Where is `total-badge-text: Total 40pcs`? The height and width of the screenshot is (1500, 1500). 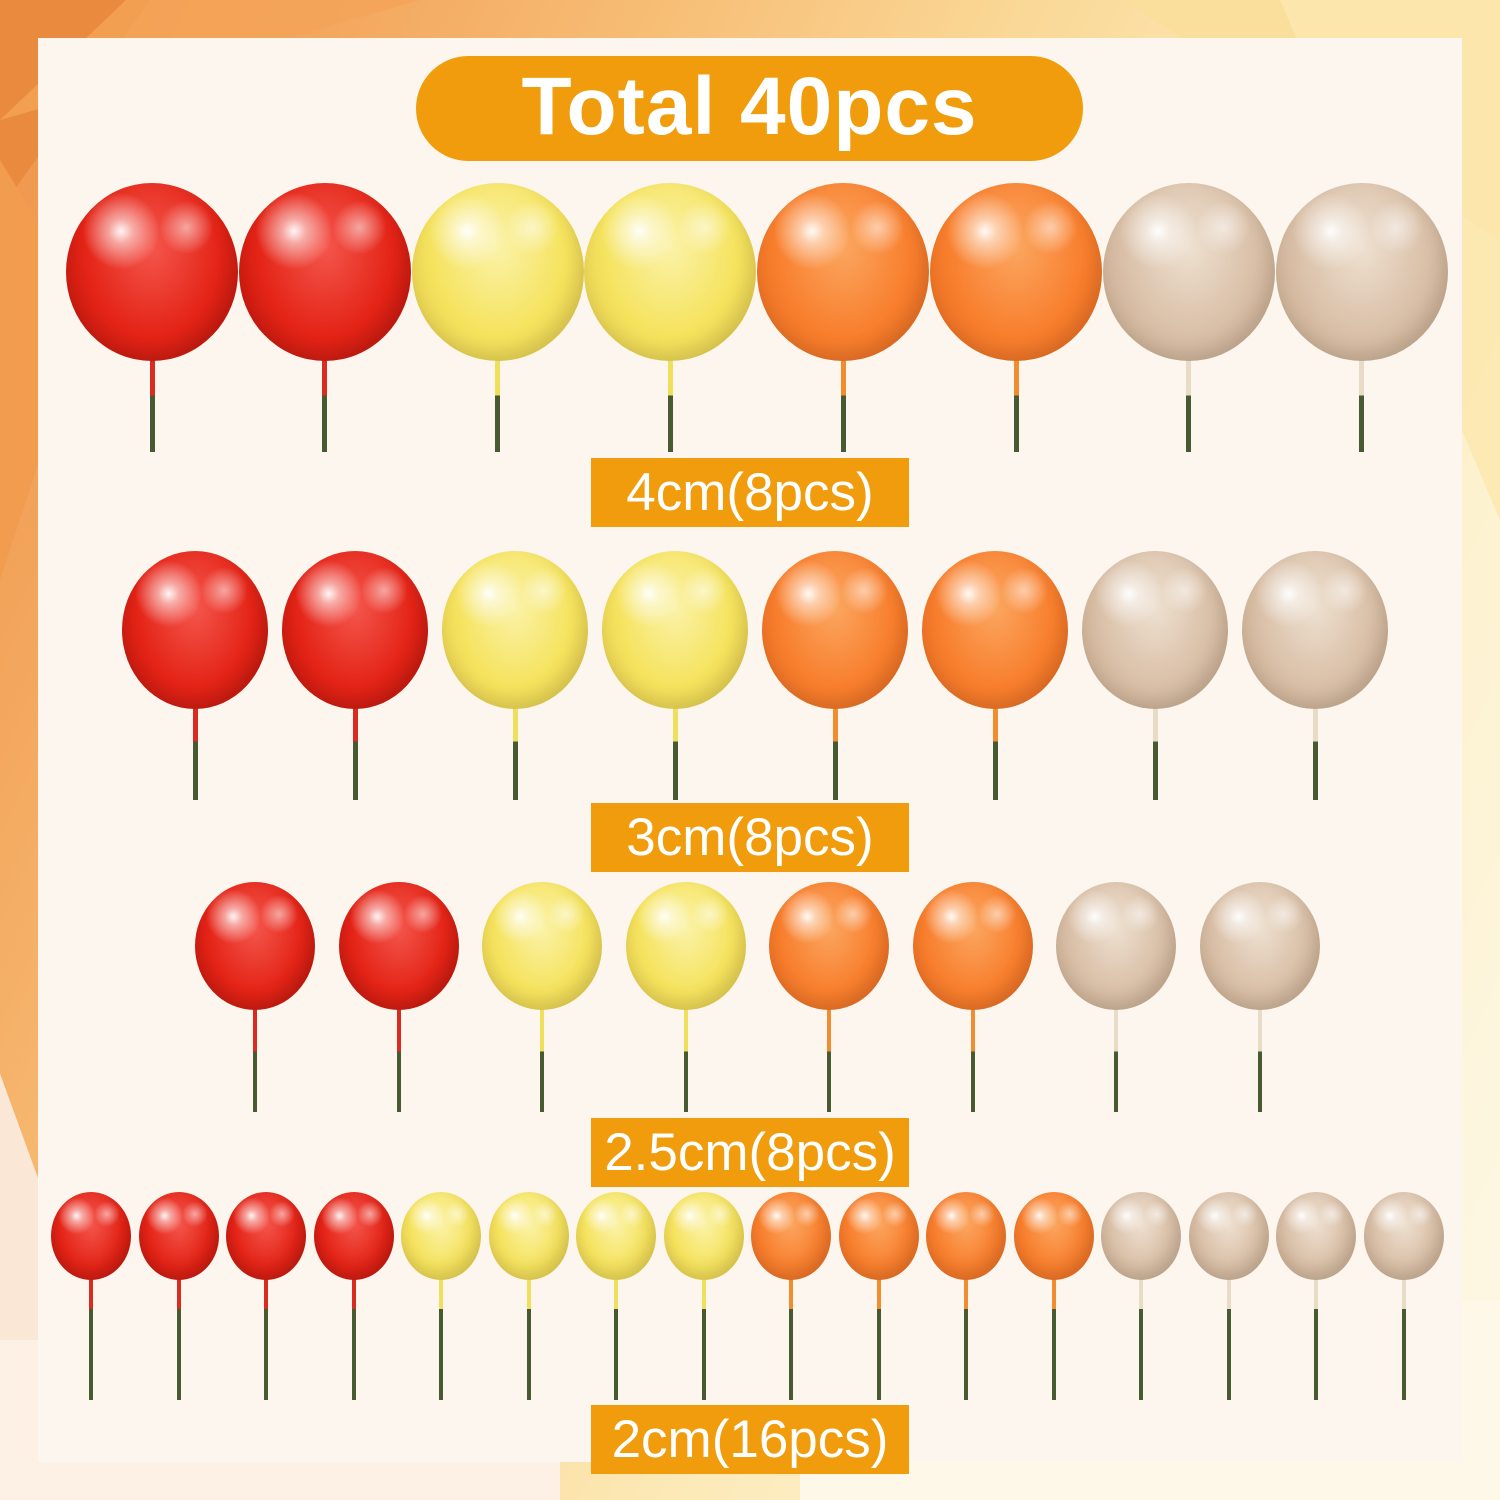 total-badge-text: Total 40pcs is located at coordinates (749, 106).